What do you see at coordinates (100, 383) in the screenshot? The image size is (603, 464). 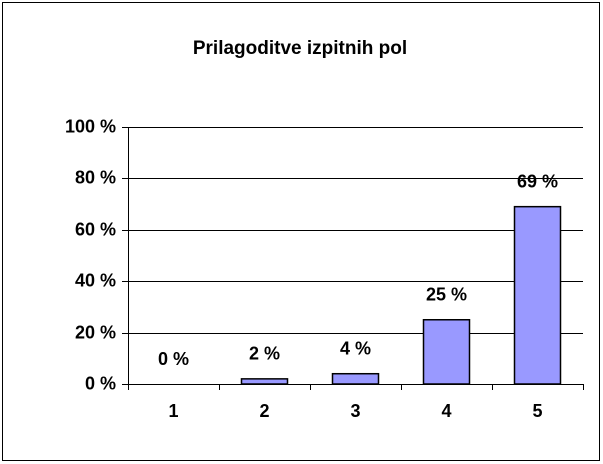 I see `y-tick-label: 0 %` at bounding box center [100, 383].